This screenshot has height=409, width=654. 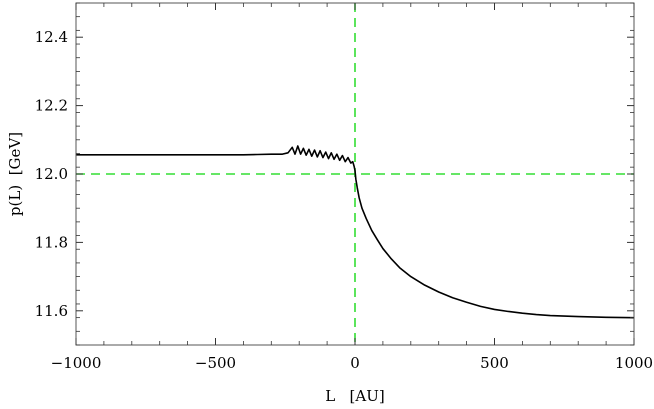 I want to click on y-tick-label: 12.2, so click(x=51, y=106).